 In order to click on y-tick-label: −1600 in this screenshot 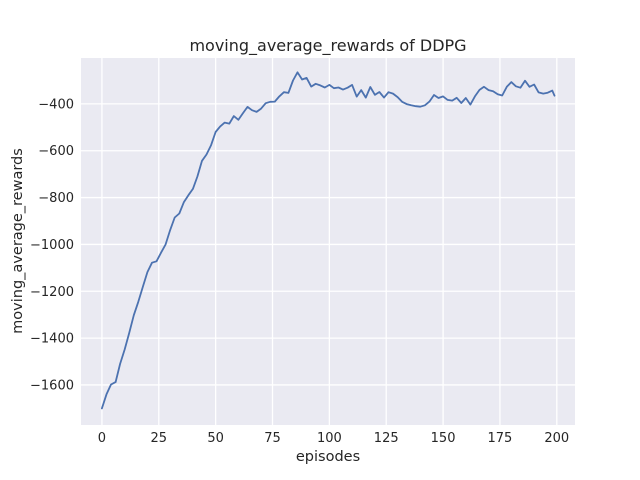, I will do `click(52, 385)`.